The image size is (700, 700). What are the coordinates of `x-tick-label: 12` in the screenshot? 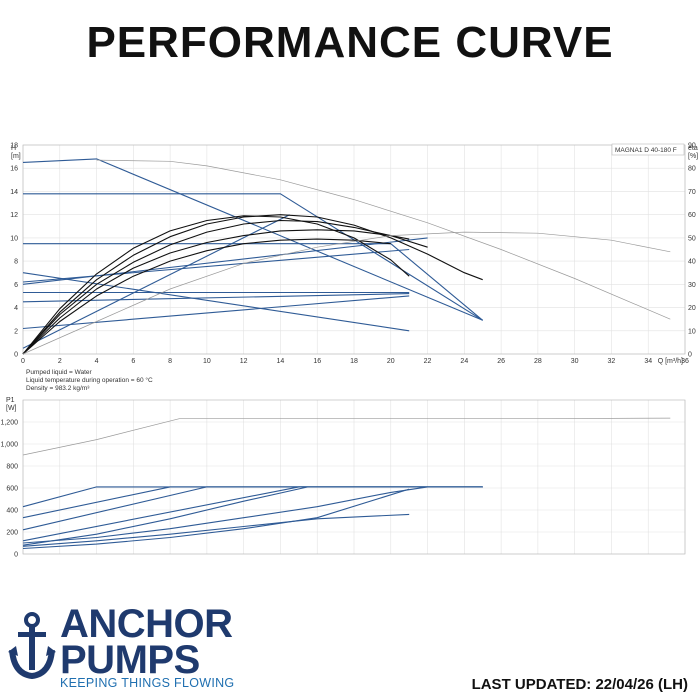 It's located at (244, 361).